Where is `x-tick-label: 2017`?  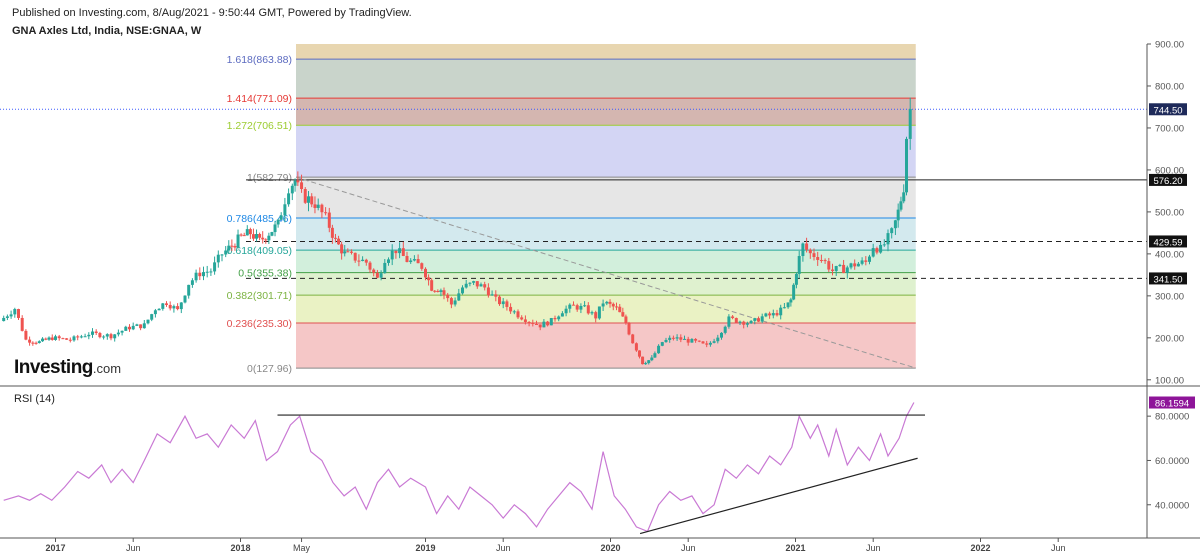 x-tick-label: 2017 is located at coordinates (55, 548).